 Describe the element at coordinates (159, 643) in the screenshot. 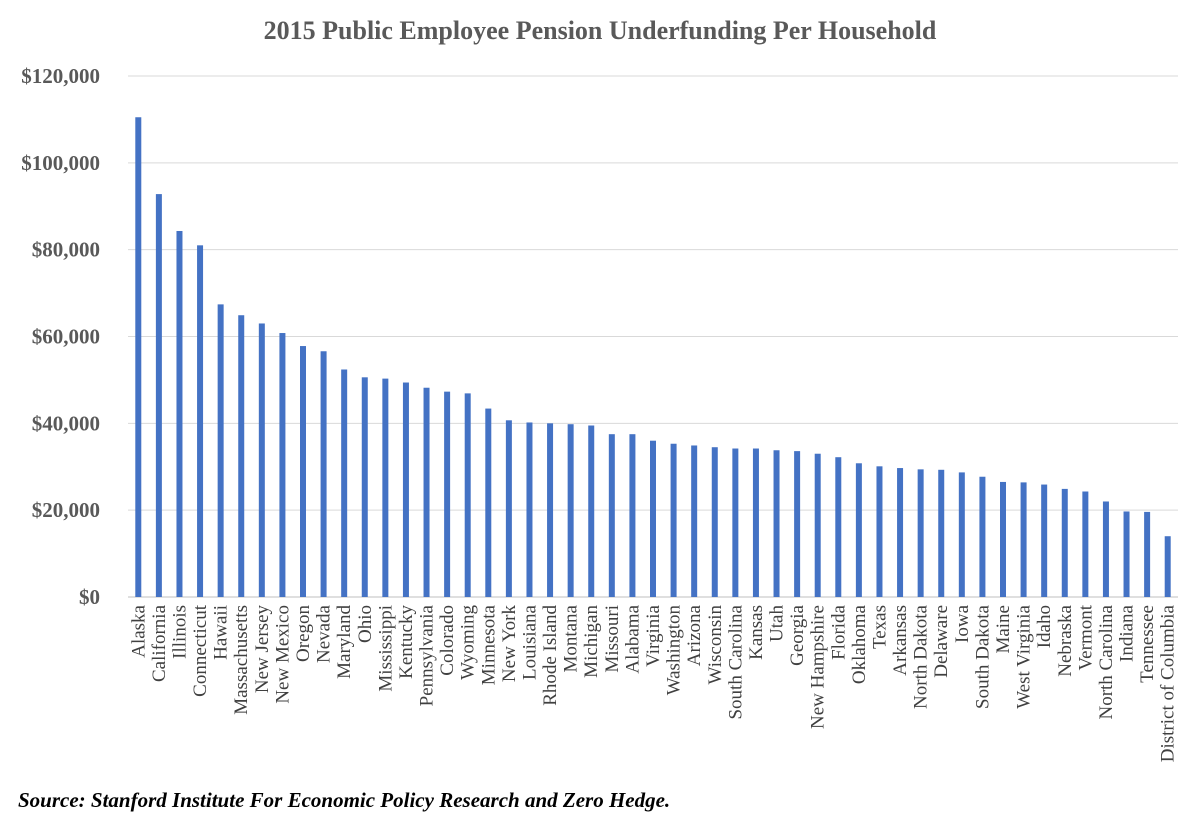

I see `x-tick-label: California` at that location.